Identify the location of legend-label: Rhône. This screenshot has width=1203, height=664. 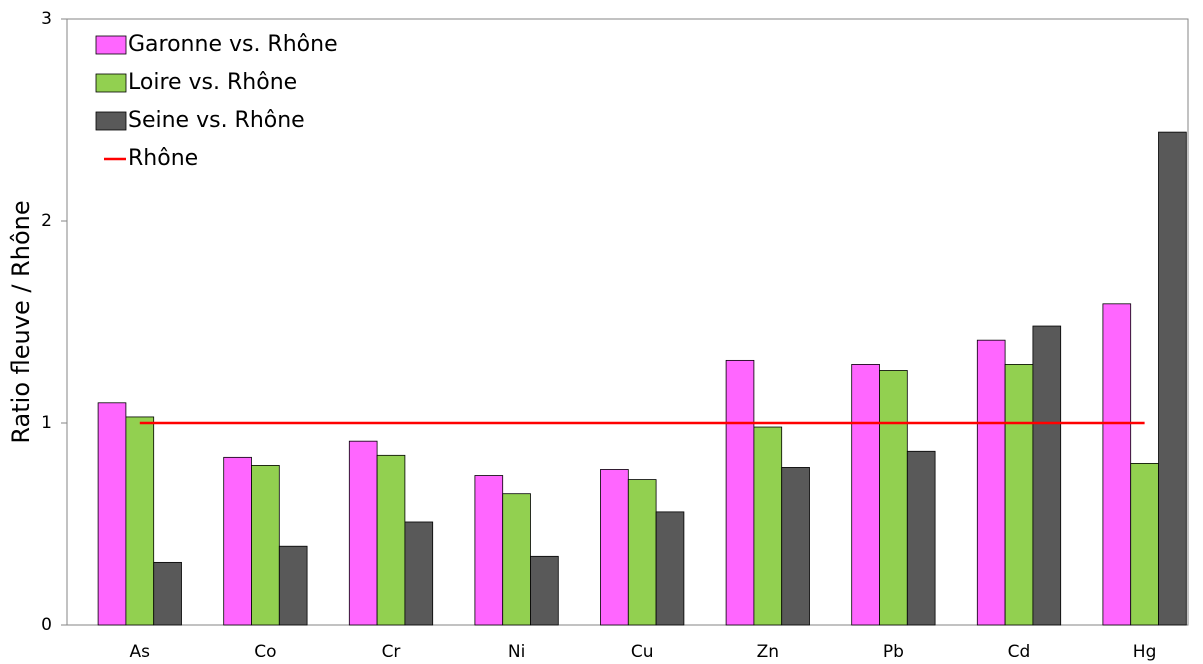
(163, 158).